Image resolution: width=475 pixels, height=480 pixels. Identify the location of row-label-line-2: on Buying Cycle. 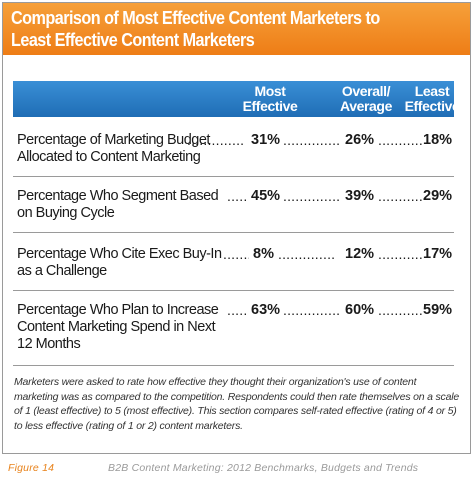
(66, 213).